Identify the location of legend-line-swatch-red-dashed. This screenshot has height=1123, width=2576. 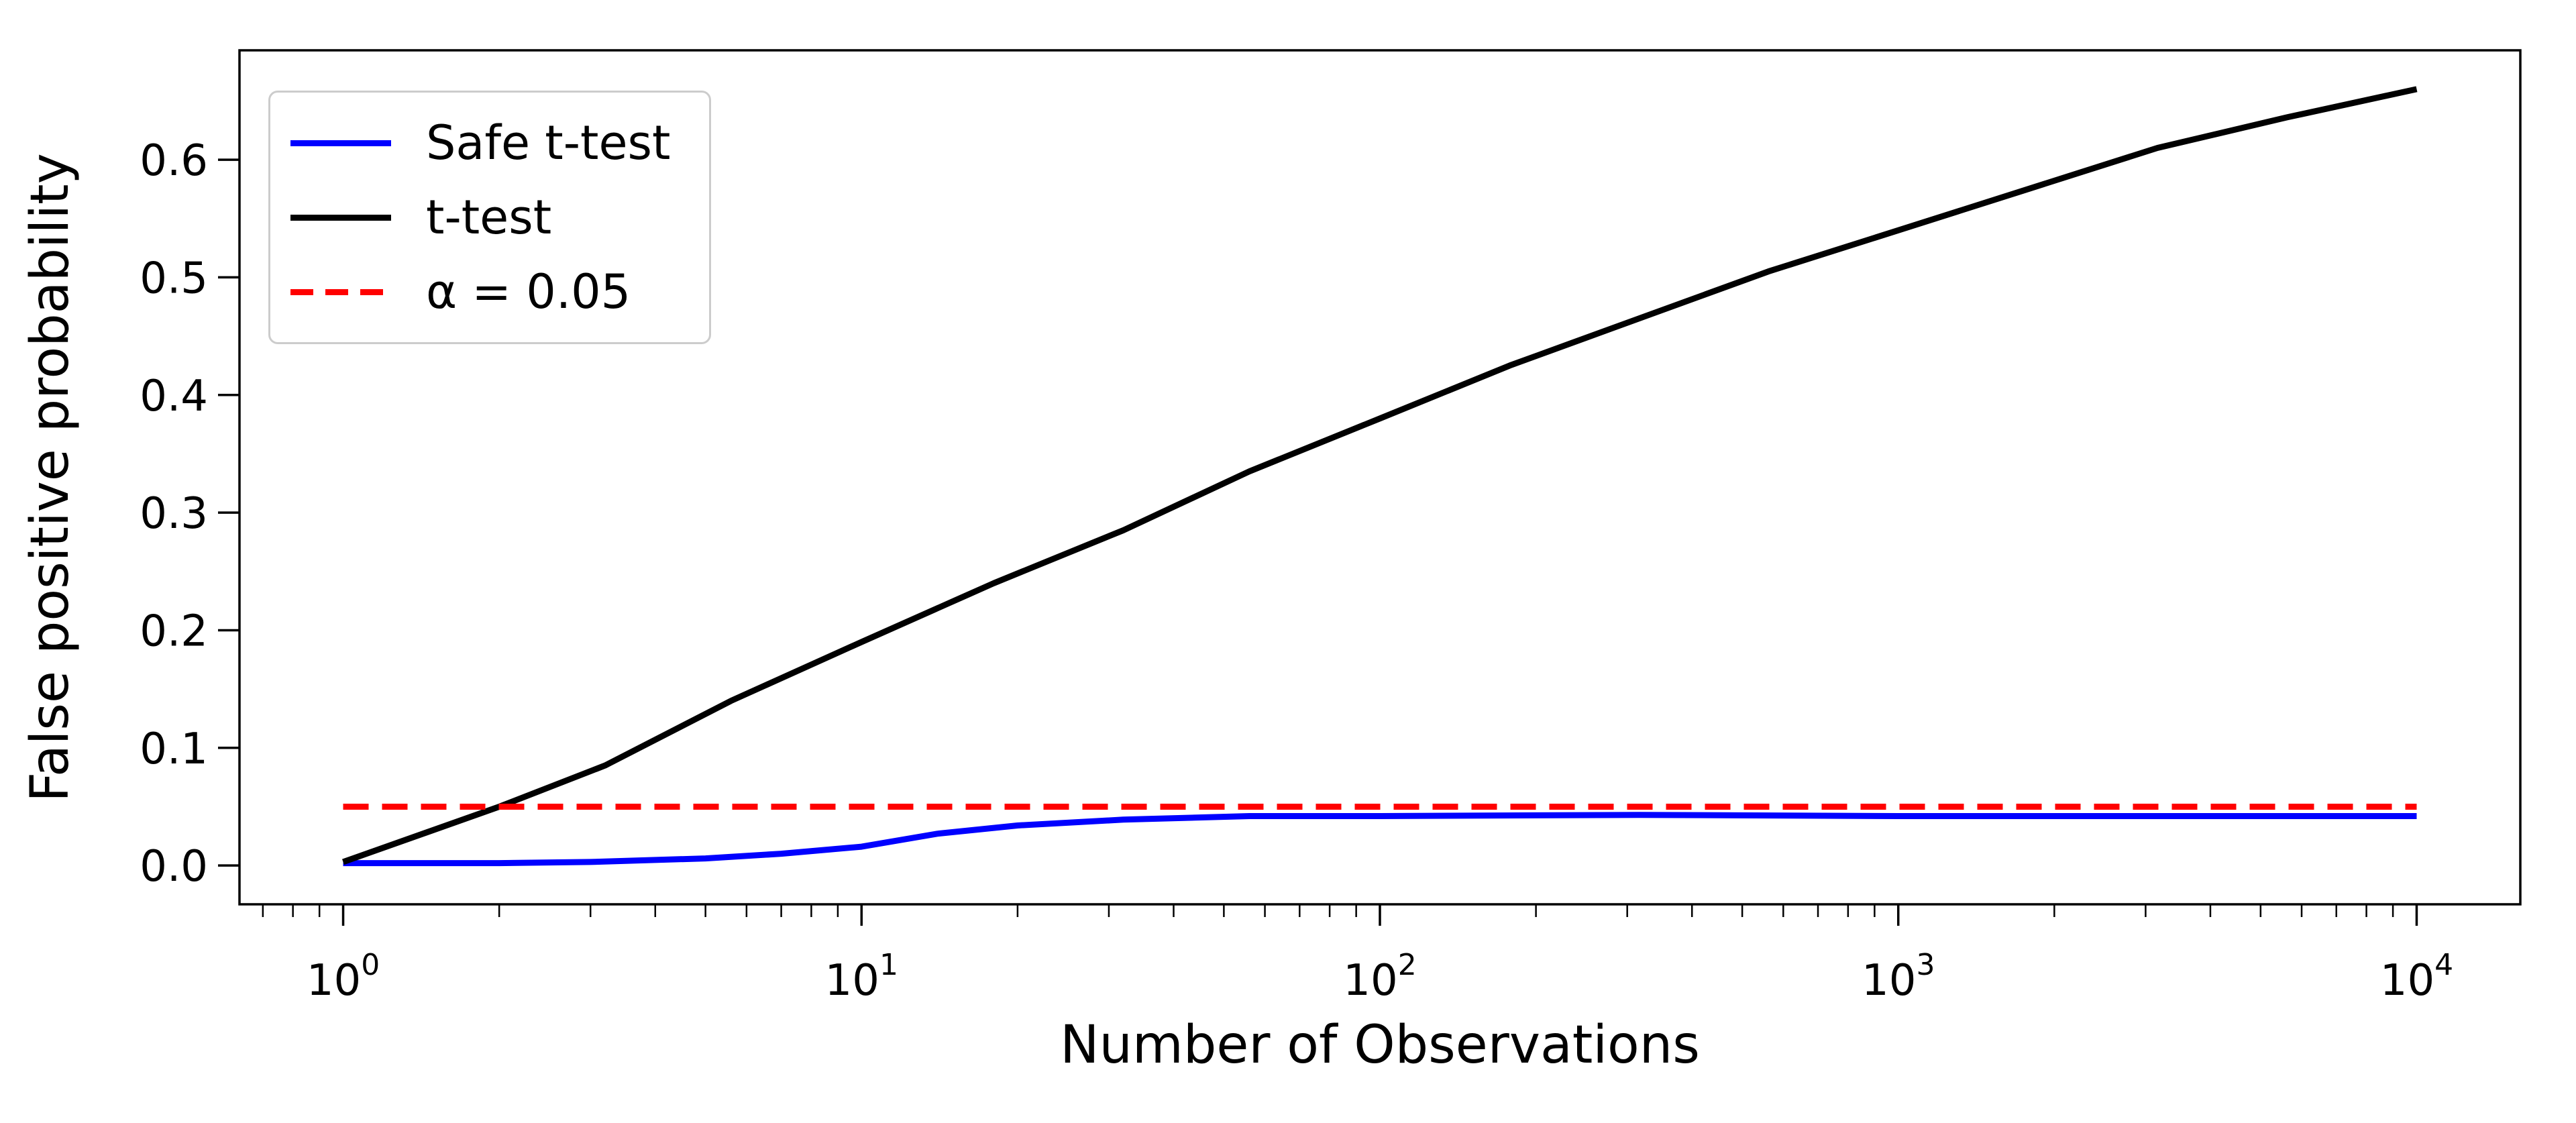
(340, 291).